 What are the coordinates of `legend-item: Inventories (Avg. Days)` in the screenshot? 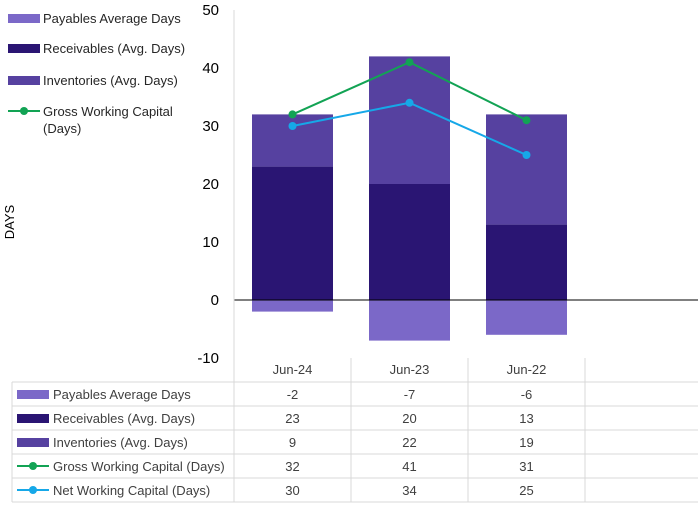 It's located at (93, 80).